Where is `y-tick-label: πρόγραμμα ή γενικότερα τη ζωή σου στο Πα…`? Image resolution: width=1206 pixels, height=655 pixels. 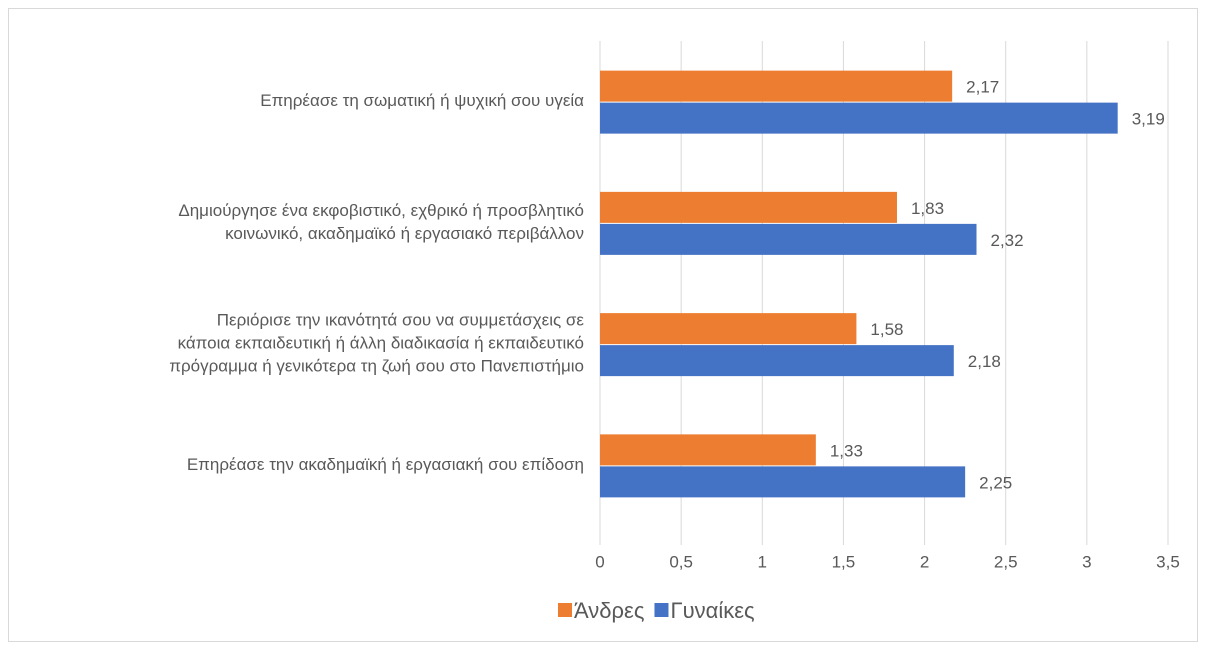 y-tick-label: πρόγραμμα ή γενικότερα τη ζωή σου στο Πα… is located at coordinates (376, 366).